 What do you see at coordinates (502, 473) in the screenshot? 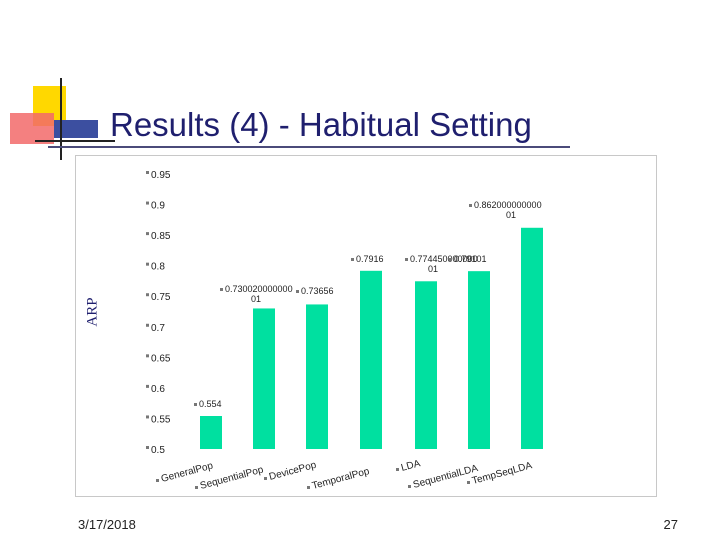
I see `category-label: TempSeqLDA` at bounding box center [502, 473].